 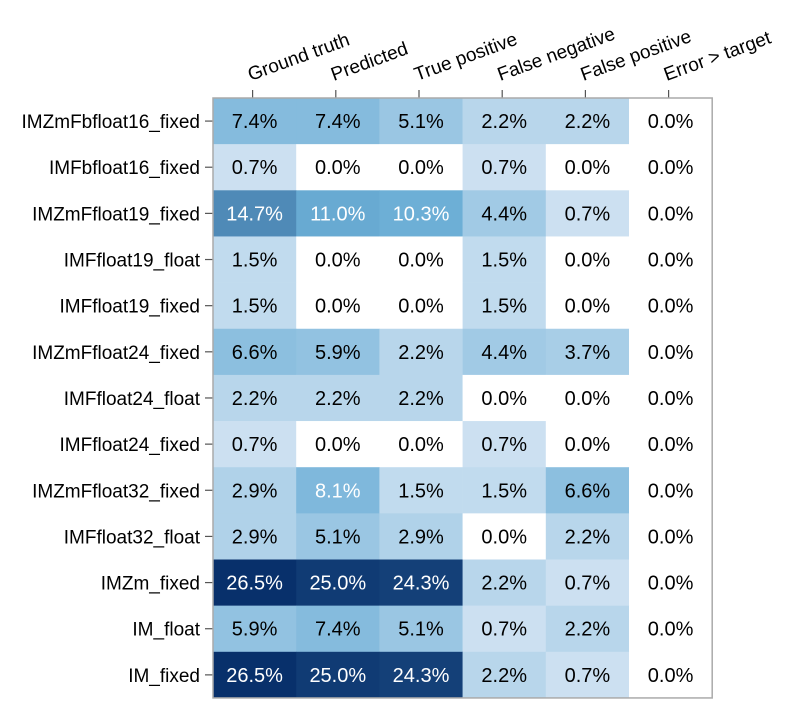 I want to click on row-label: IMZm_fixed, so click(x=150, y=584).